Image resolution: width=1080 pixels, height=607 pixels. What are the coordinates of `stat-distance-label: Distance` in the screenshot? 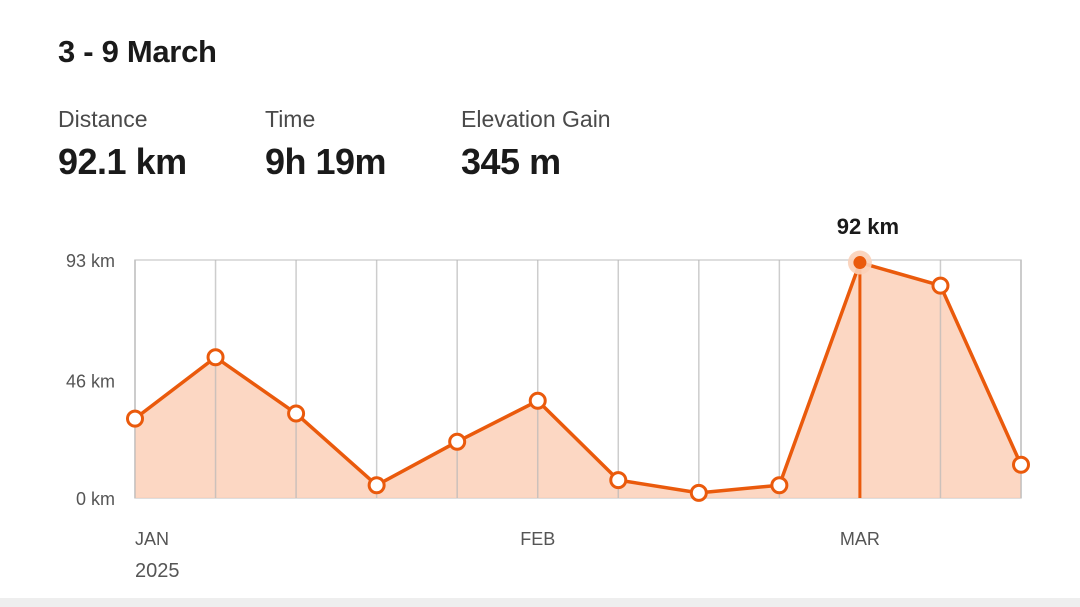 It's located at (103, 119).